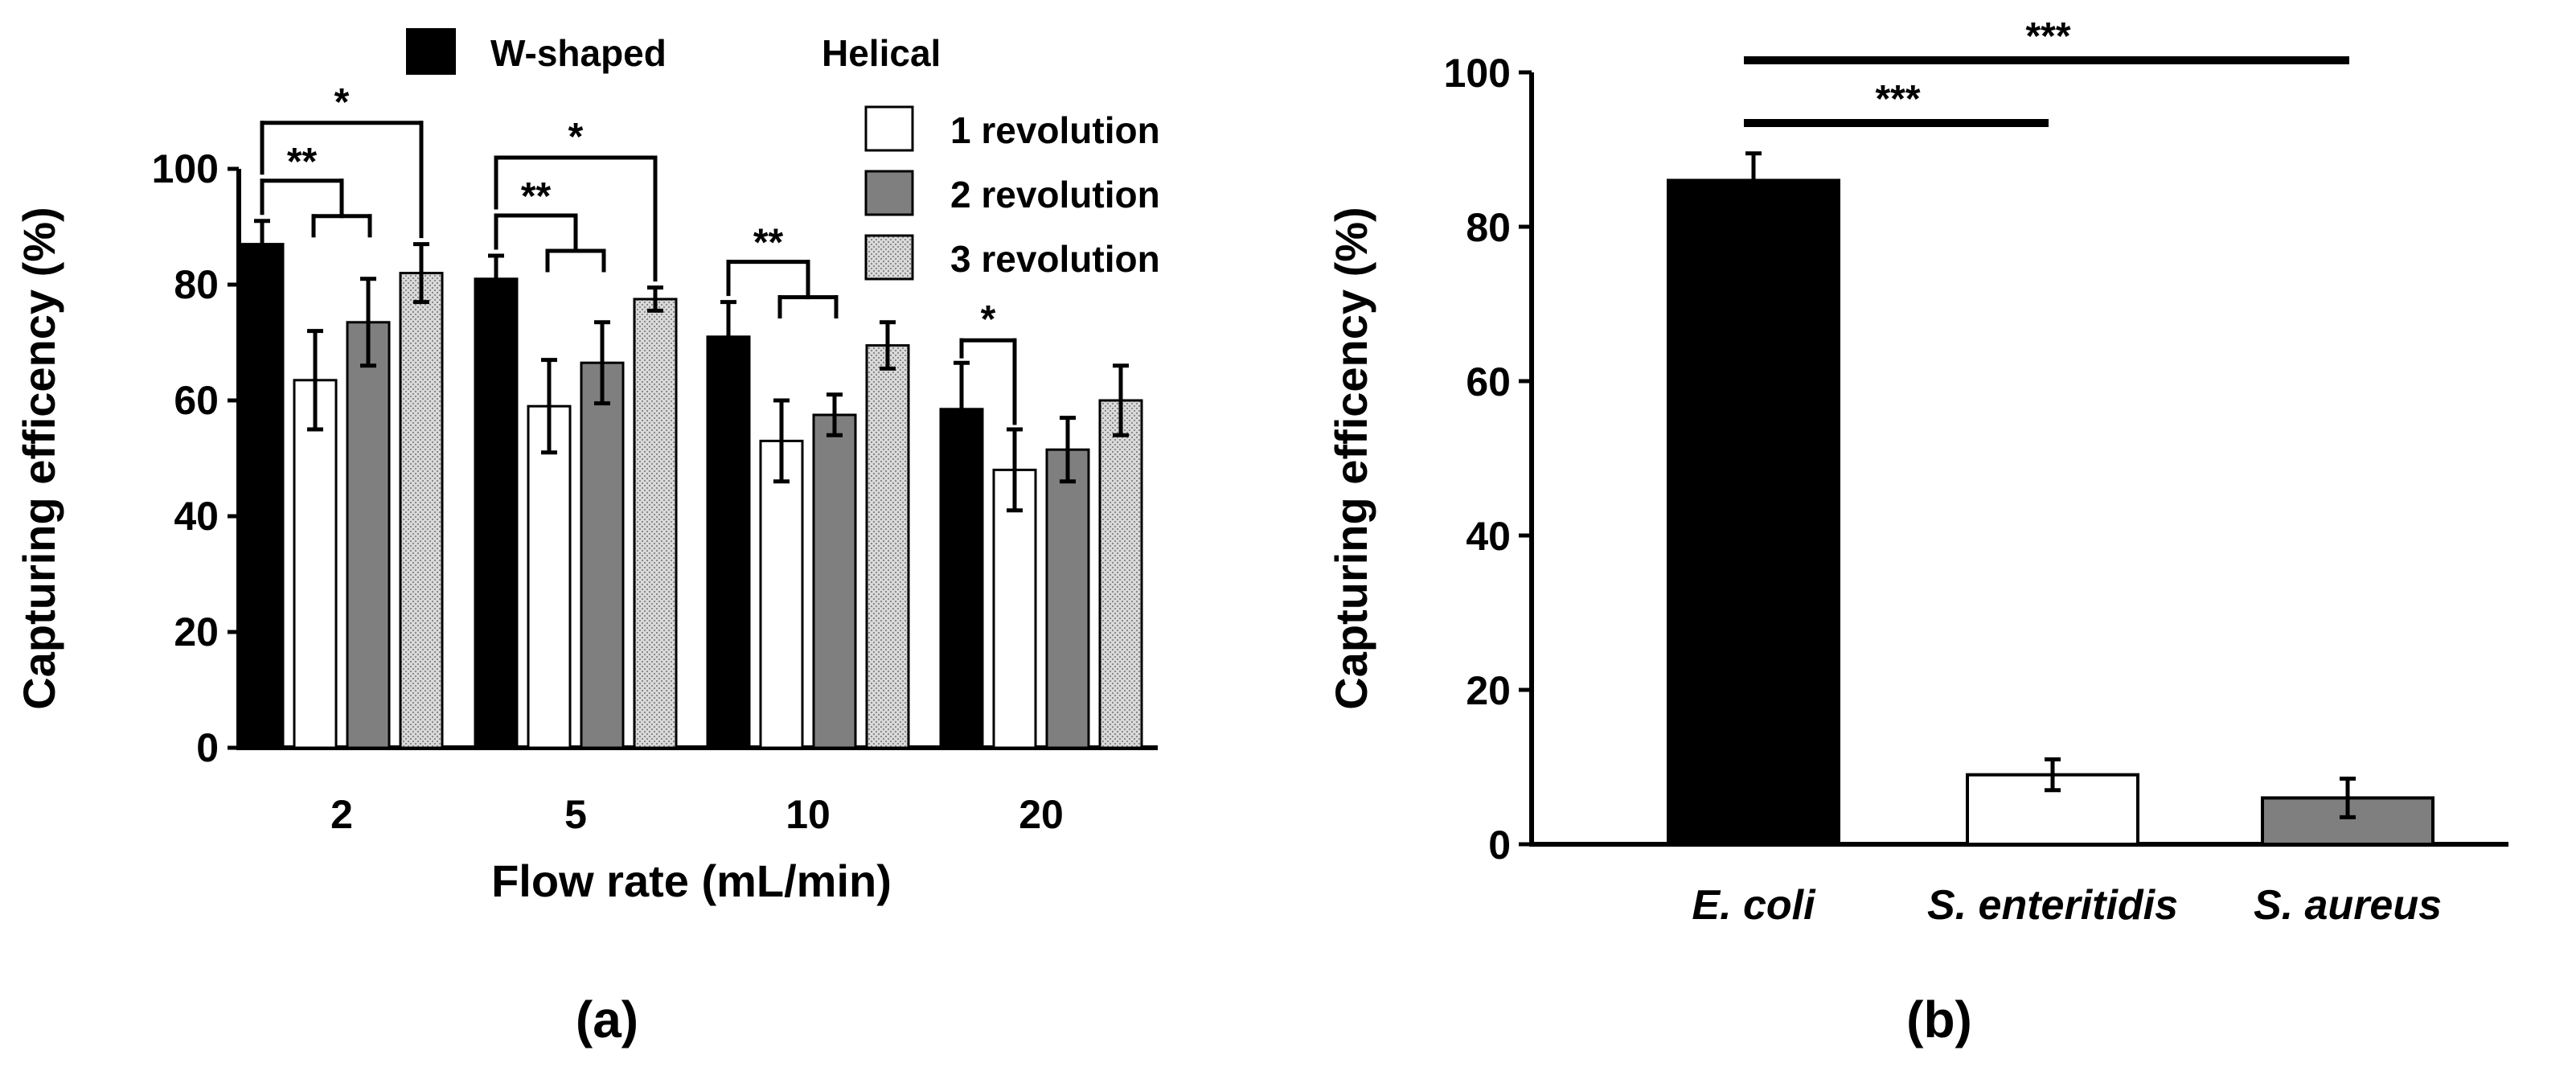  What do you see at coordinates (197, 516) in the screenshot?
I see `a-y-tick-label: 40` at bounding box center [197, 516].